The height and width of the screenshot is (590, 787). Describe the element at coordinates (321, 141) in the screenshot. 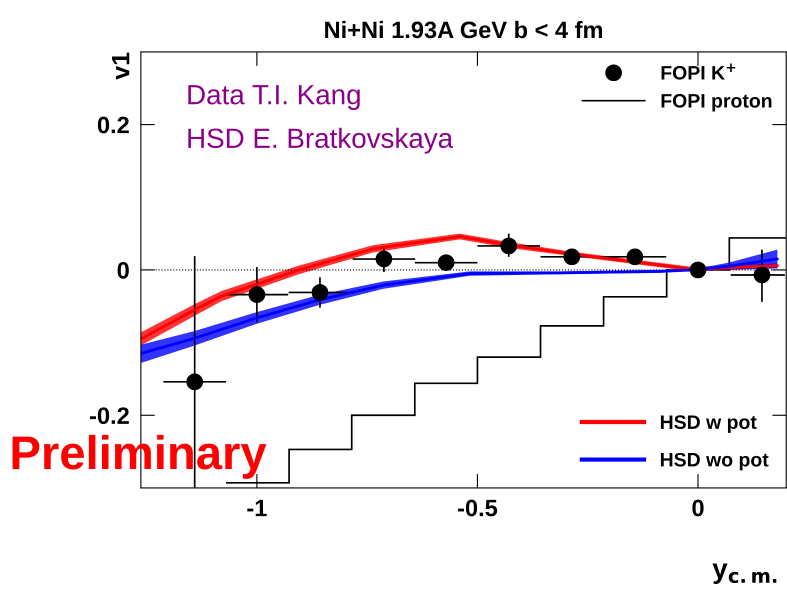

I see `annotation: HSD E. Bratkovskaya` at that location.